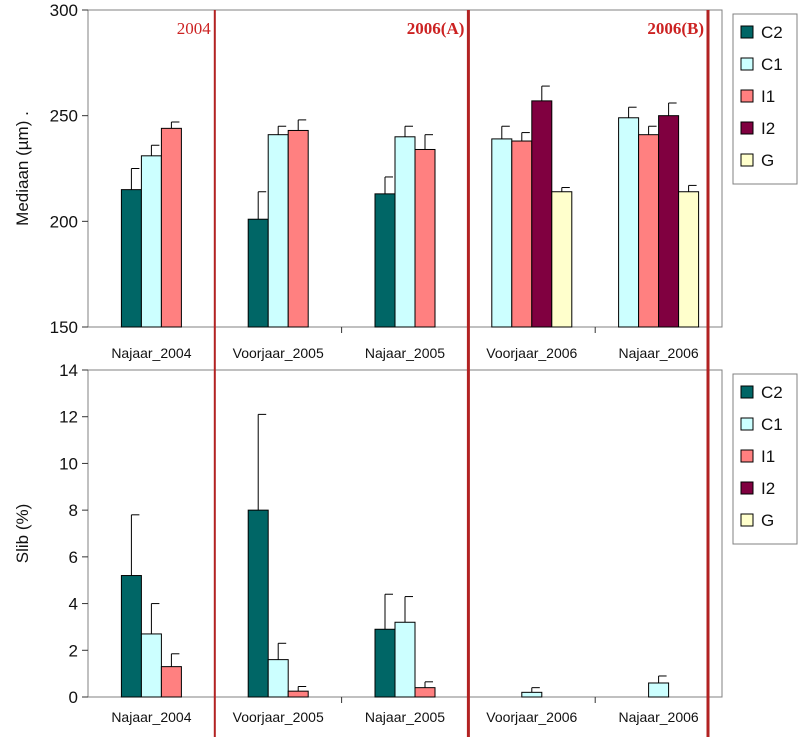 The width and height of the screenshot is (800, 742). Describe the element at coordinates (64, 116) in the screenshot. I see `y-tick-label: 250` at that location.